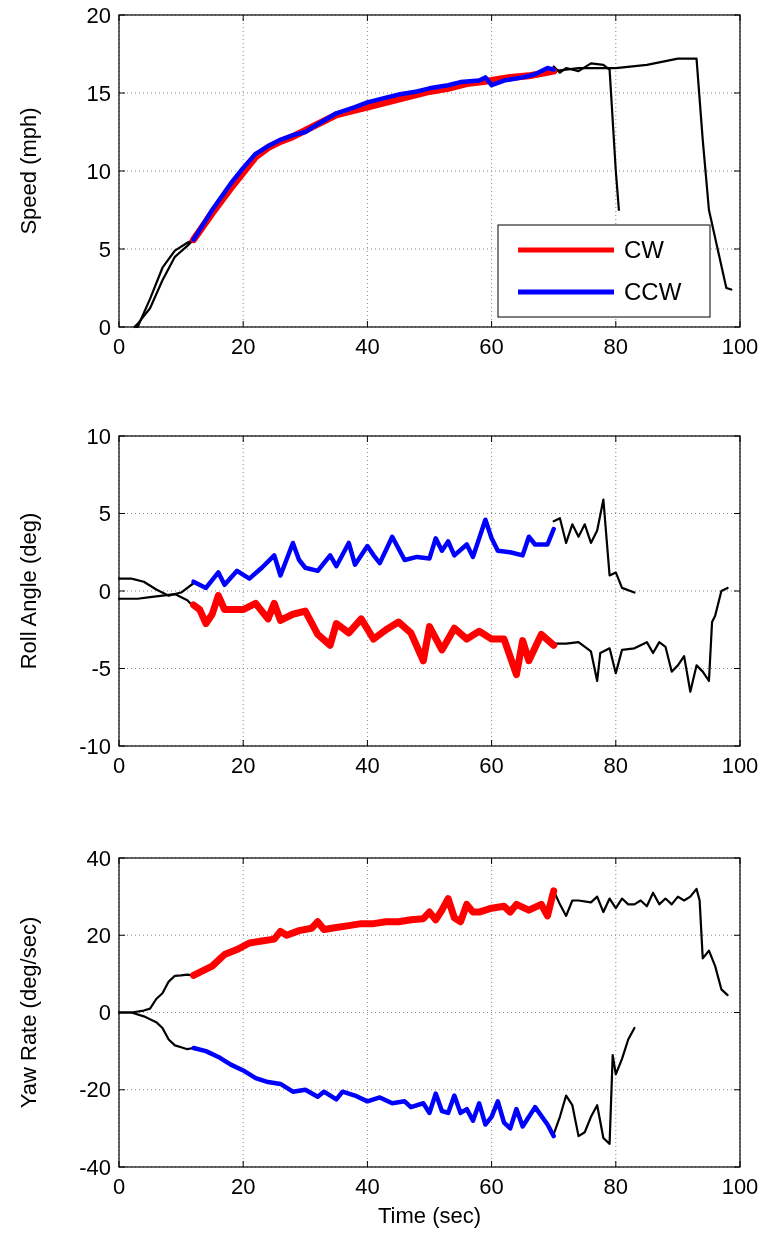  Describe the element at coordinates (28, 171) in the screenshot. I see `y-axis-title: Speed (mph)` at that location.